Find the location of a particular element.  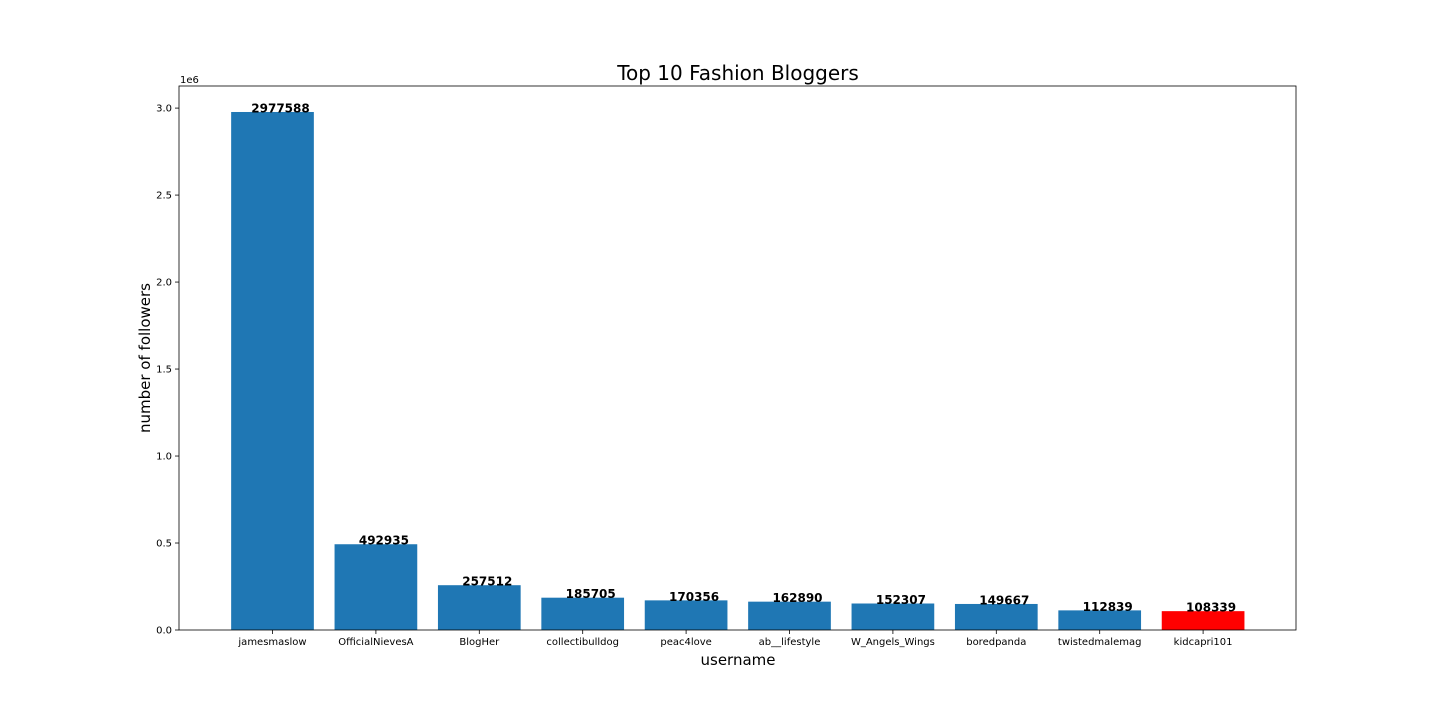

data-label: 170356 is located at coordinates (694, 597).